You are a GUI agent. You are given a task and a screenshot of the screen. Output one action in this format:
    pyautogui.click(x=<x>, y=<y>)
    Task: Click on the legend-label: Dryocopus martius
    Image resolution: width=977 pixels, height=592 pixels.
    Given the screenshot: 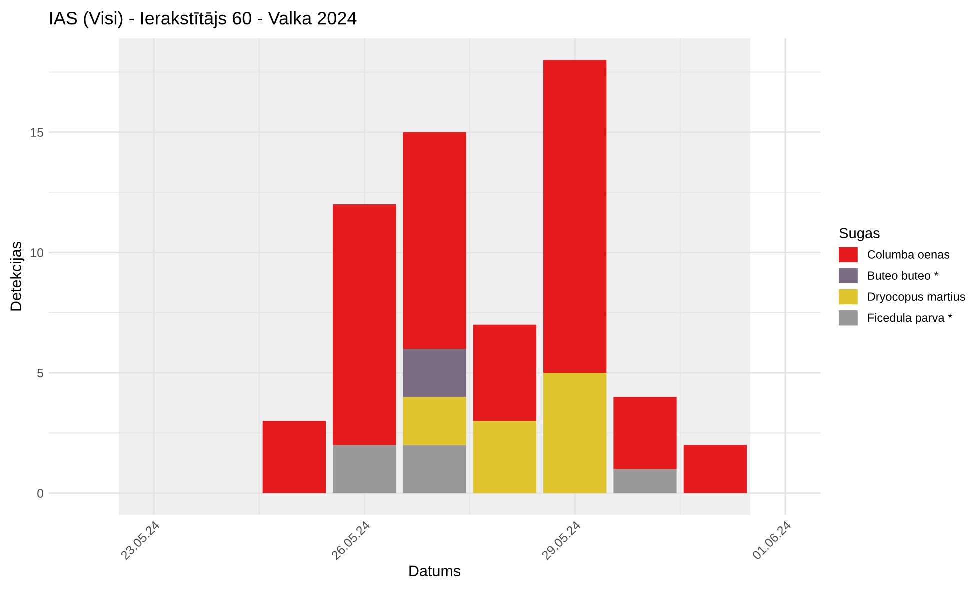 What is the action you would take?
    pyautogui.click(x=917, y=298)
    